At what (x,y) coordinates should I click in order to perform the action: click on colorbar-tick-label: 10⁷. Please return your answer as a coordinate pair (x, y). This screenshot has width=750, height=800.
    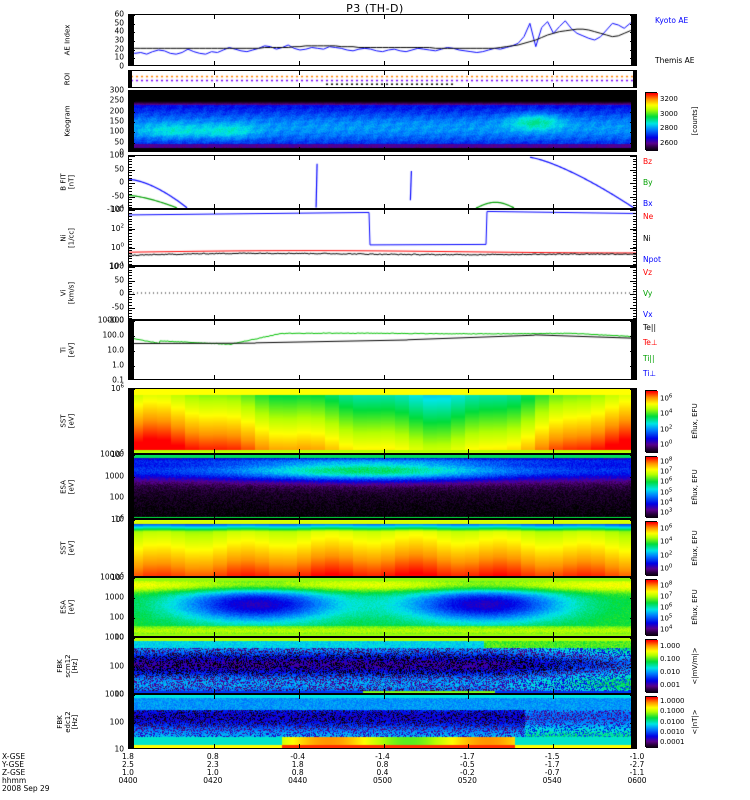
    Looking at the image, I should click on (666, 471).